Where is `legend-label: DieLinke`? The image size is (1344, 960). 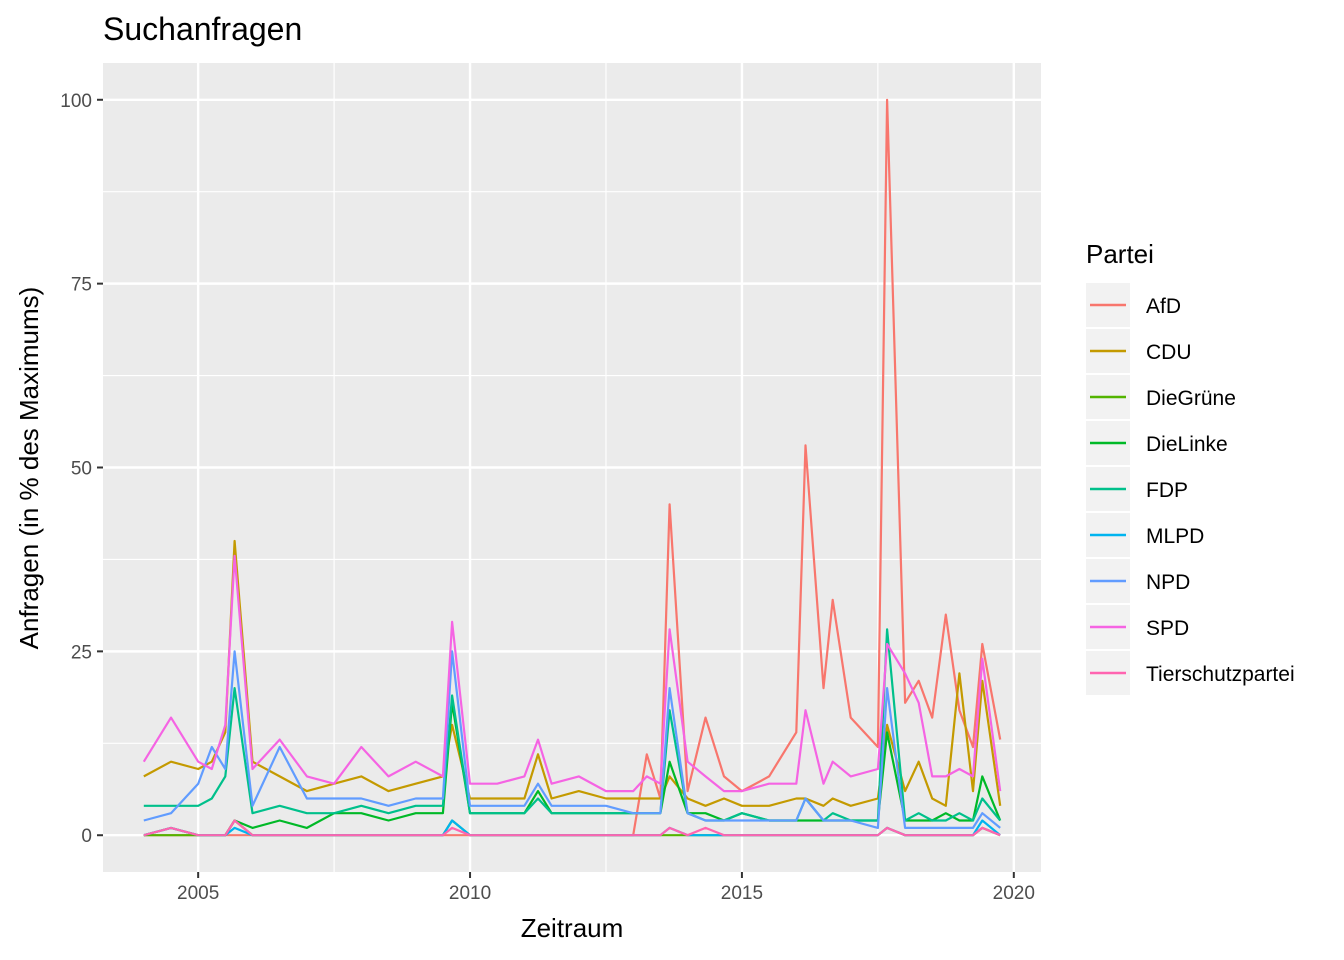
legend-label: DieLinke is located at coordinates (1187, 444).